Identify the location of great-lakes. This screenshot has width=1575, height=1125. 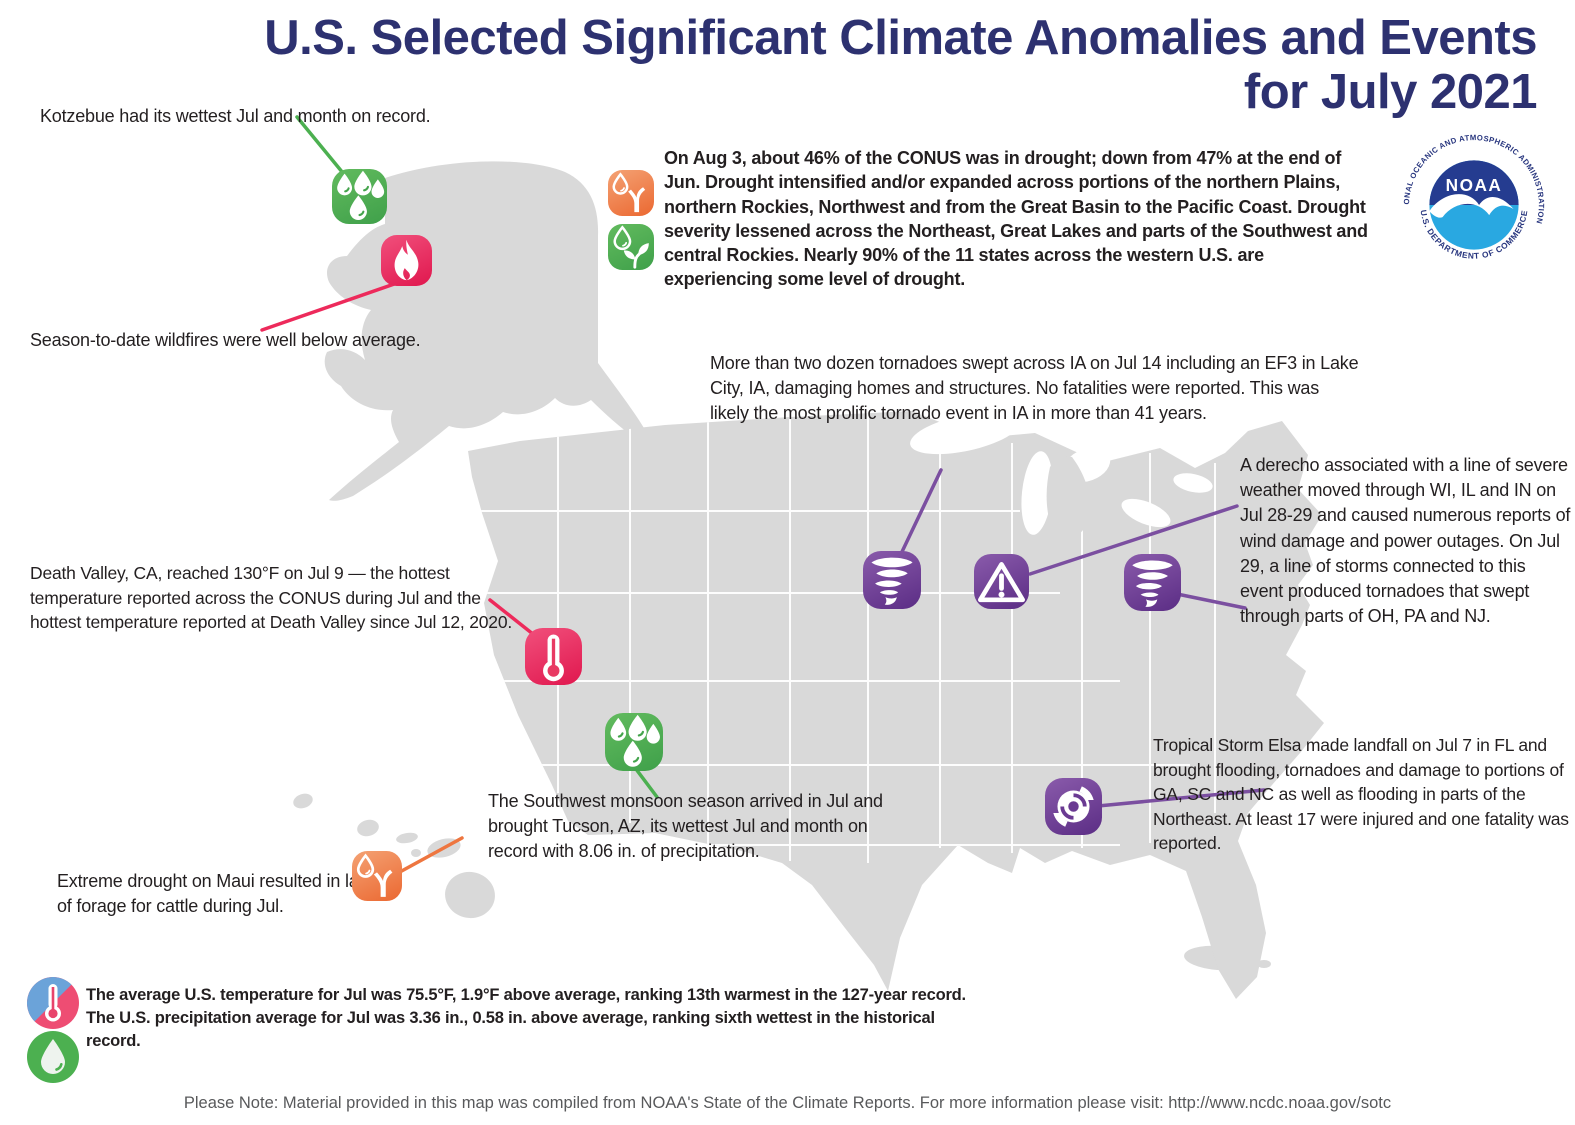
(1061, 473).